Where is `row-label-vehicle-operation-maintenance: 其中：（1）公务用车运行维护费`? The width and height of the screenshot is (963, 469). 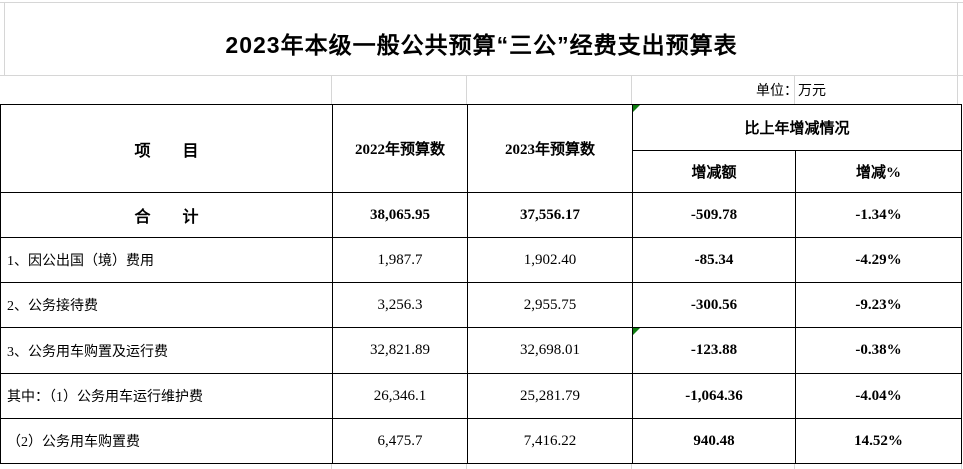 row-label-vehicle-operation-maintenance: 其中：（1）公务用车运行维护费 is located at coordinates (167, 396).